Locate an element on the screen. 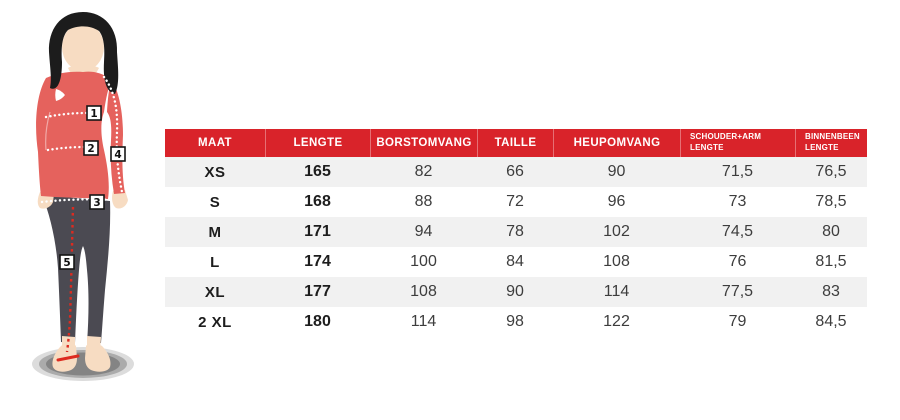 The image size is (900, 420). value-cell: 122 is located at coordinates (616, 321).